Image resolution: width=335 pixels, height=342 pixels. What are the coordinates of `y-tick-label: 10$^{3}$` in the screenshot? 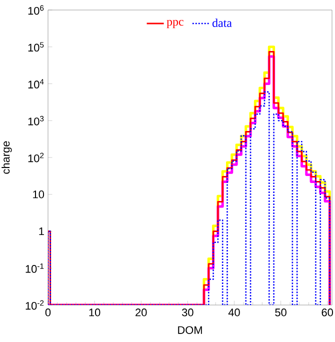 It's located at (36, 121).